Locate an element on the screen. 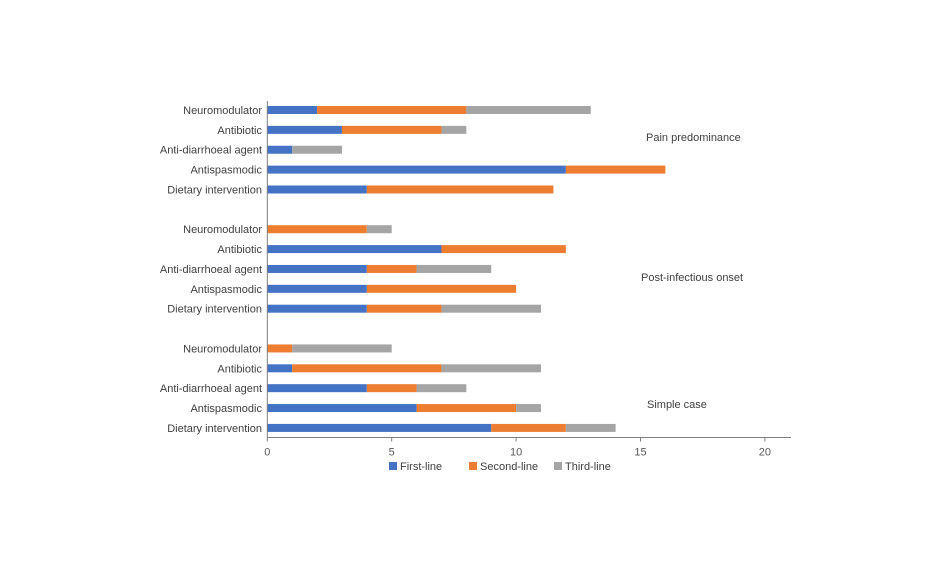  bar-post-infectious-onset-antispasmodic-second-line is located at coordinates (441, 288).